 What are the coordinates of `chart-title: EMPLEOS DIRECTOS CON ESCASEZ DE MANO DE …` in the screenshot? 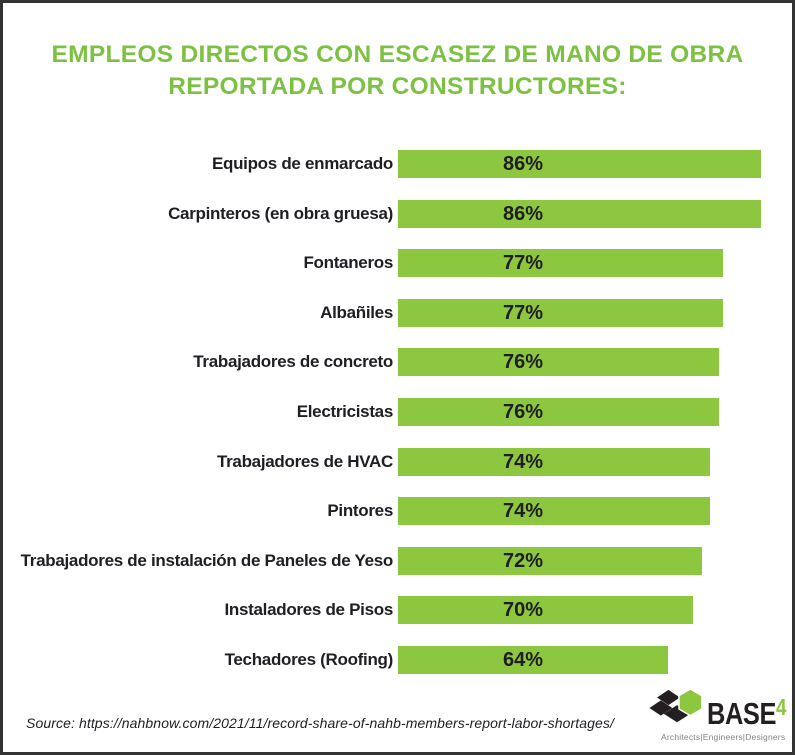 It's located at (397, 71).